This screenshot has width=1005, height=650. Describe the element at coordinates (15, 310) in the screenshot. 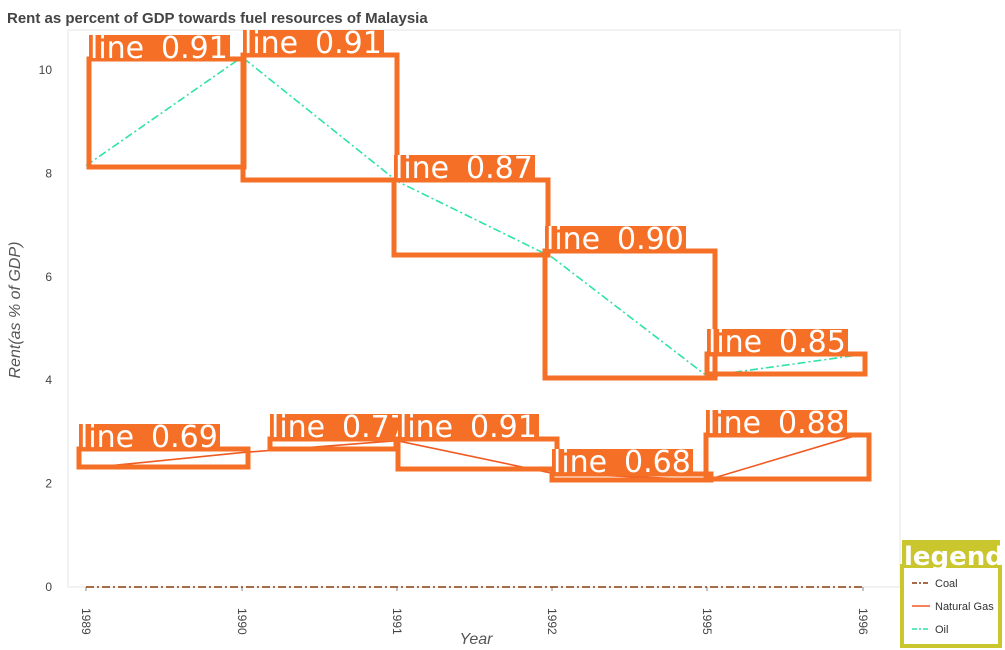

I see `y-axis-title: Rent(as % of GDP)` at that location.